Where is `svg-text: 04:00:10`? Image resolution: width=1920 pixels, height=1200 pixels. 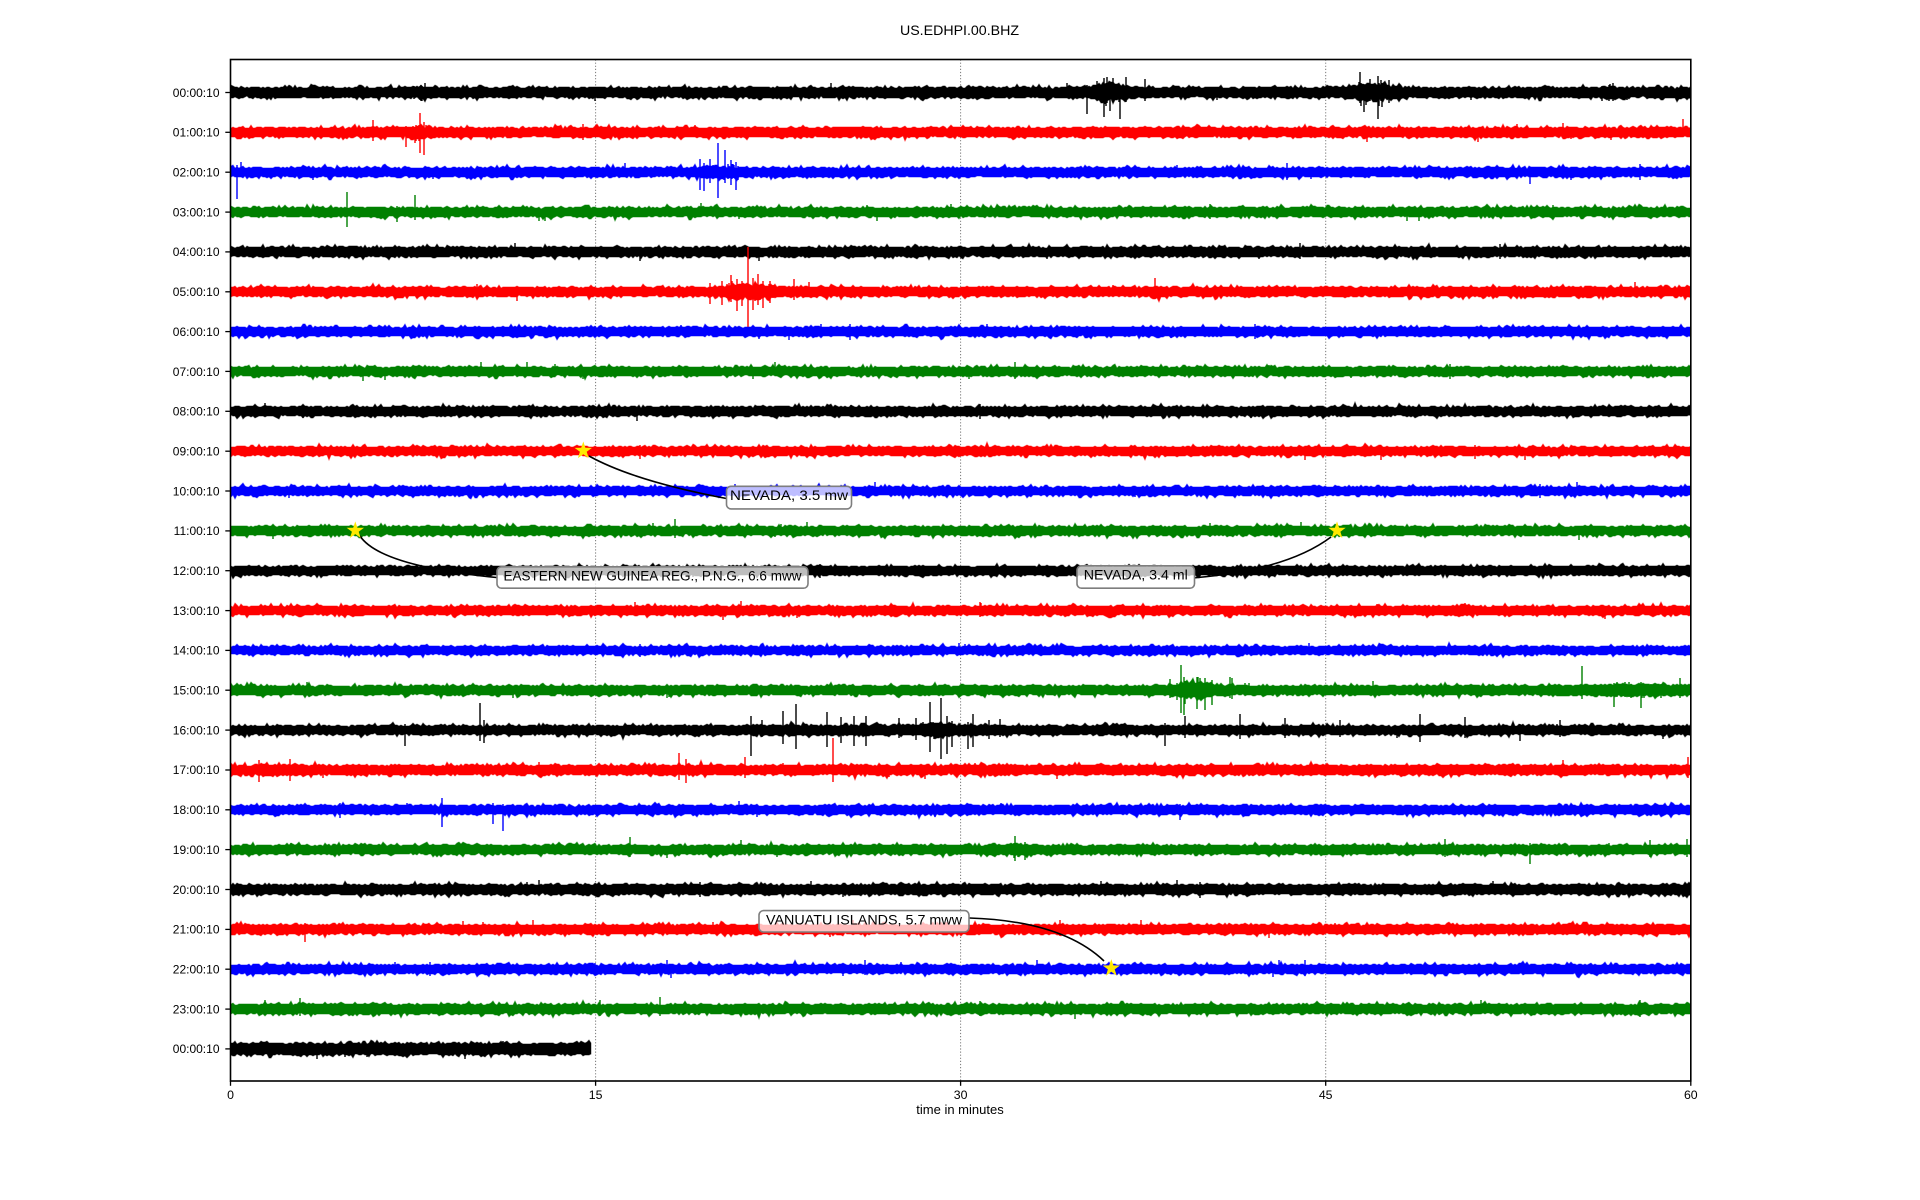 svg-text: 04:00:10 is located at coordinates (196, 252).